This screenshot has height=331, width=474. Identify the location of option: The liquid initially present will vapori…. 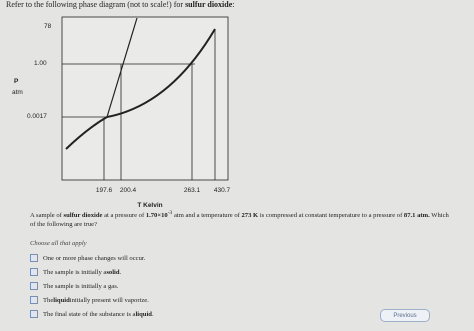
(89, 300).